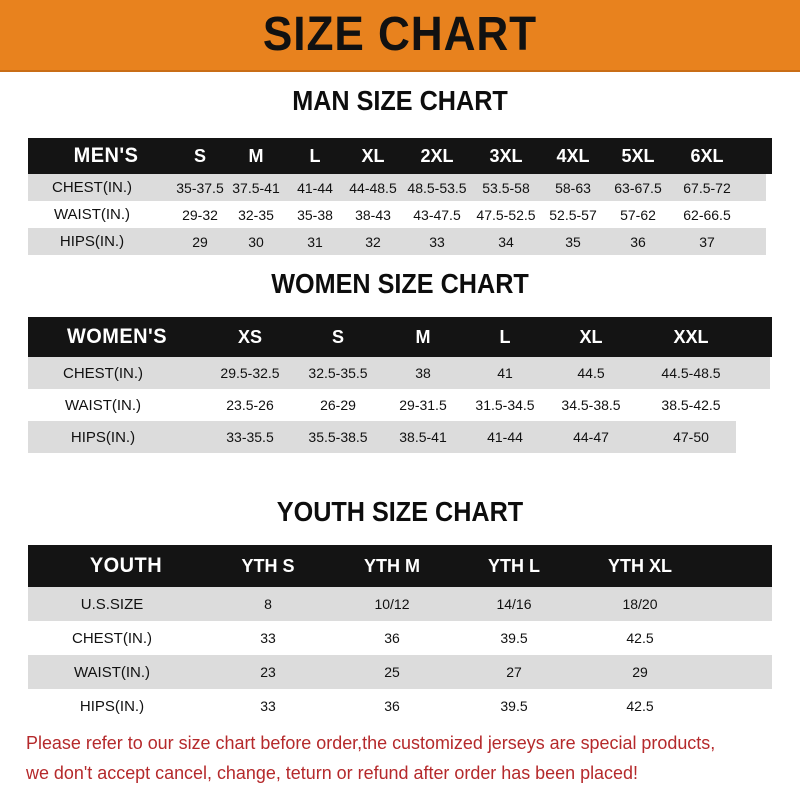 The width and height of the screenshot is (800, 800). Describe the element at coordinates (268, 706) in the screenshot. I see `youth-cell-r3-c0: 33` at that location.